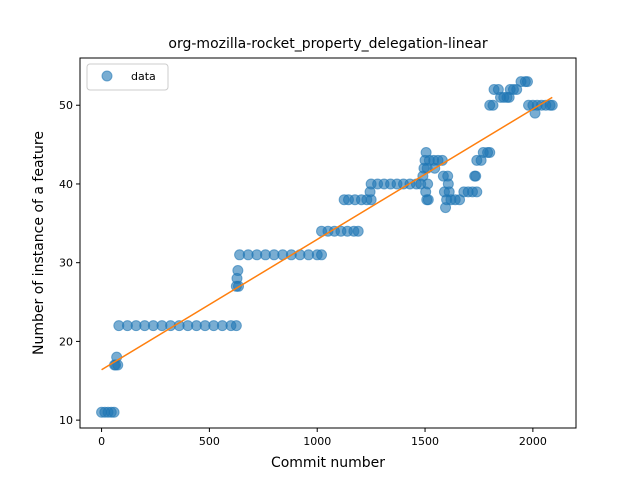 This screenshot has width=640, height=480. Describe the element at coordinates (39, 243) in the screenshot. I see `y-axis-label: Number of instance of a feature` at that location.